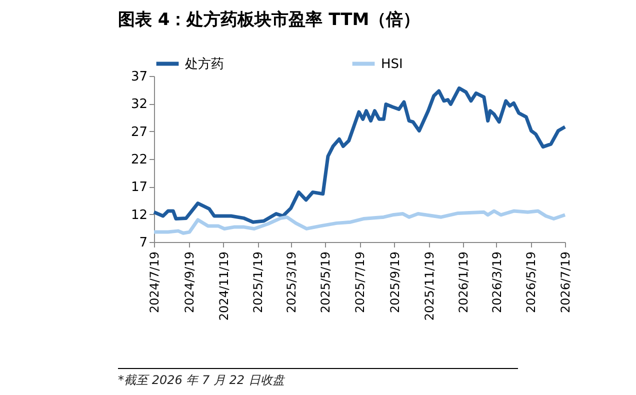 The image size is (636, 395). I want to click on y-tick-label: 22, so click(139, 160).